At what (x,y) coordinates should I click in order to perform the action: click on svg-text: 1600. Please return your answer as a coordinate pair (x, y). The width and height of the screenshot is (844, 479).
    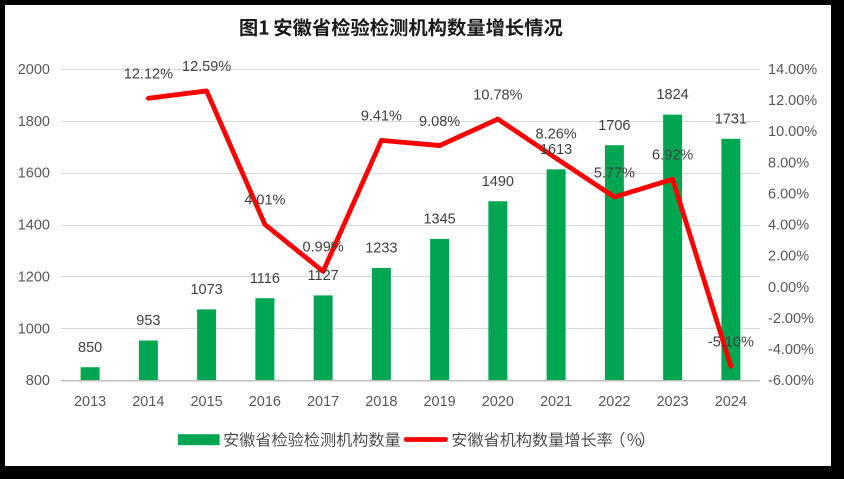
    Looking at the image, I should click on (34, 174).